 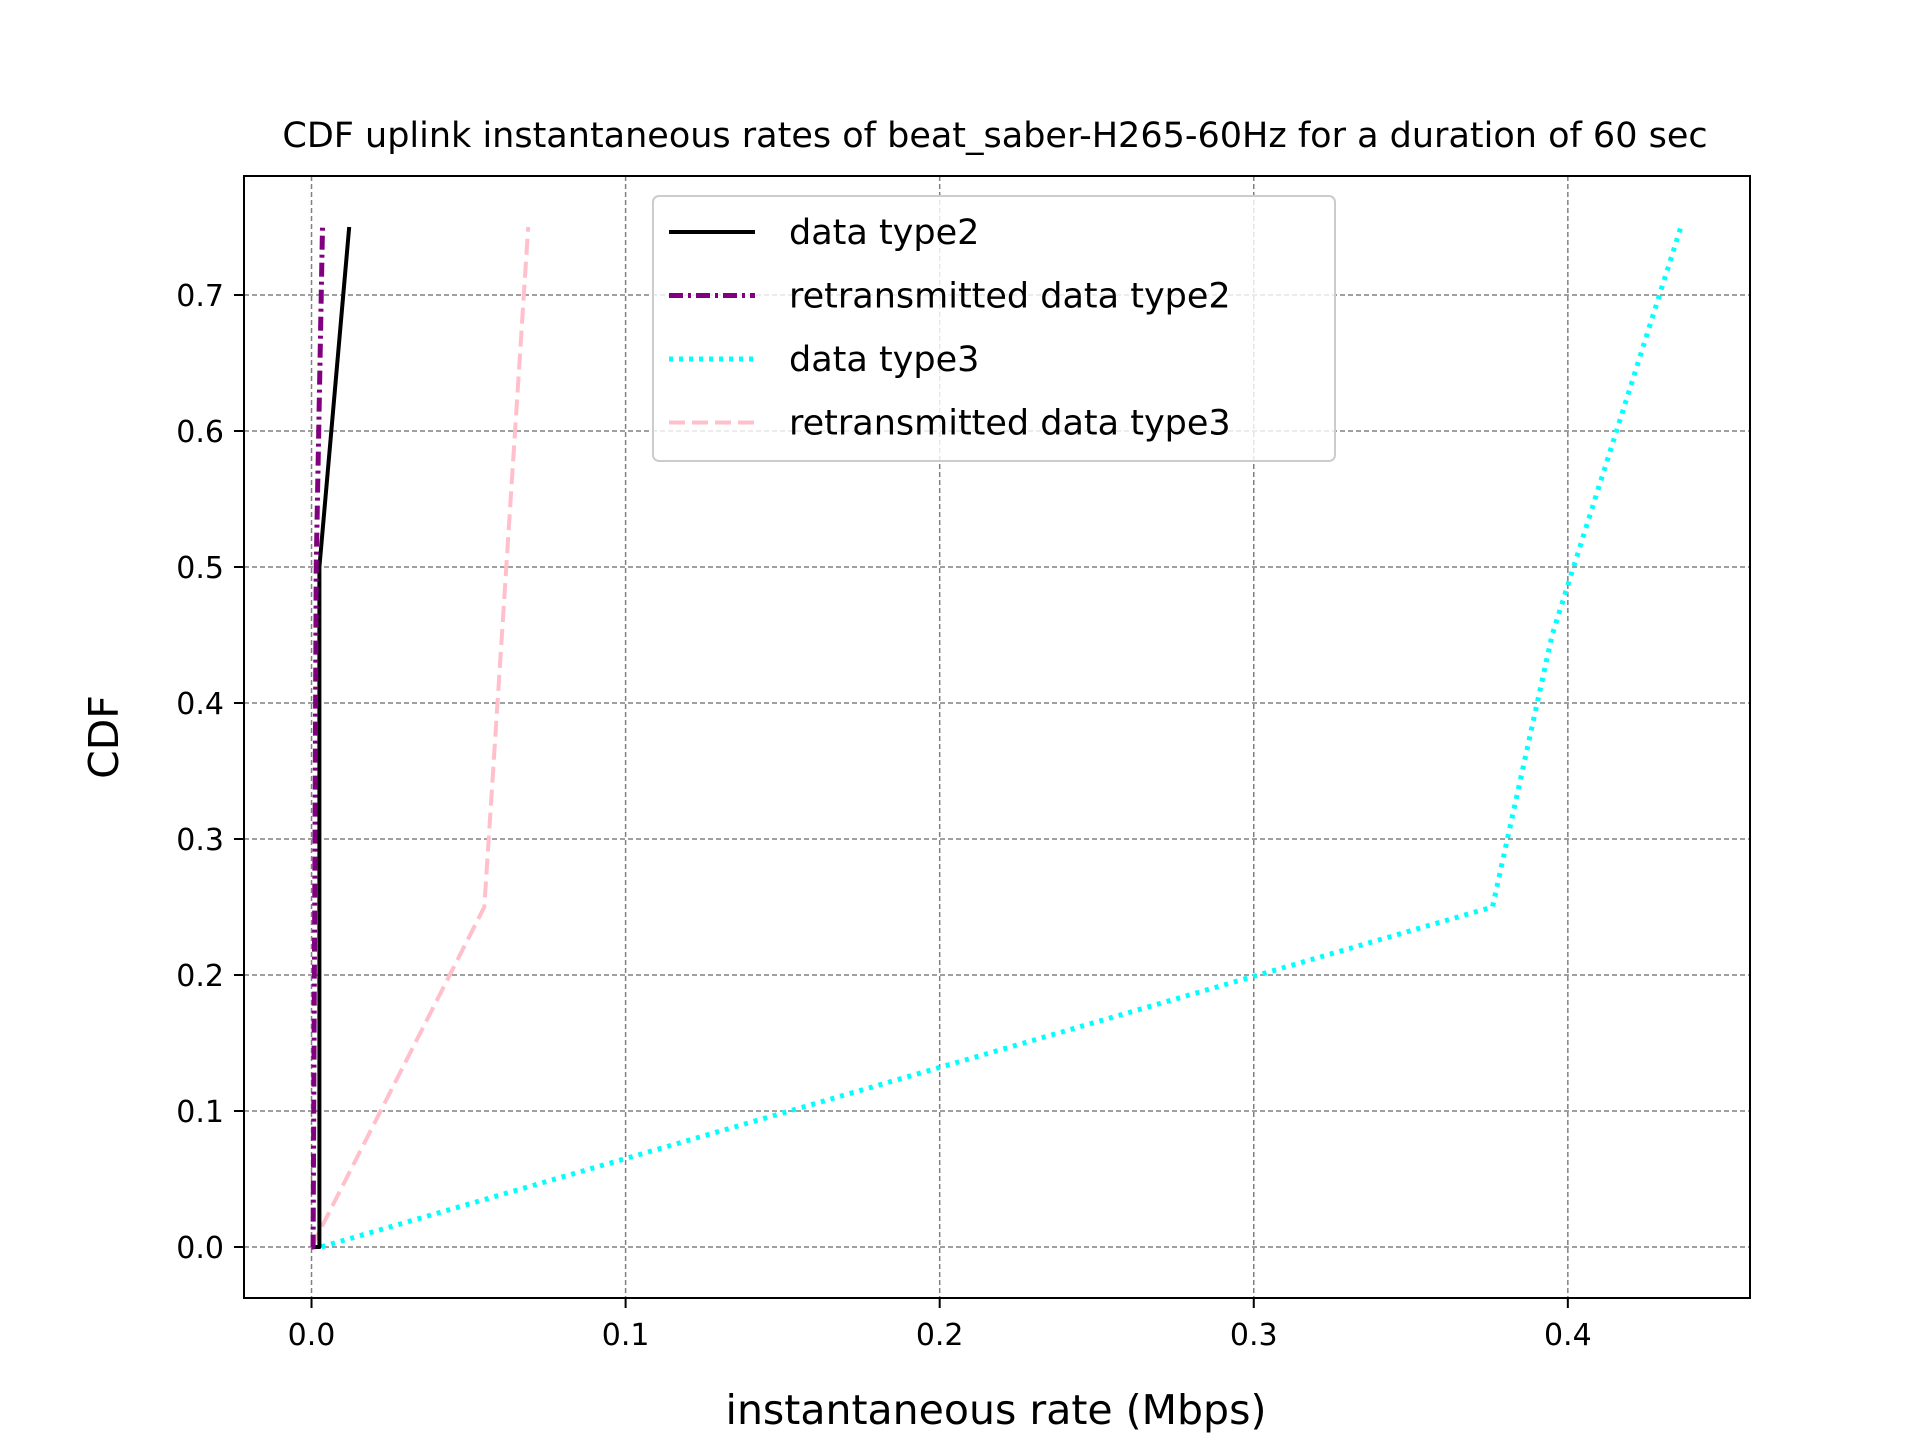 I want to click on y-tick-label: 0.1, so click(x=200, y=1112).